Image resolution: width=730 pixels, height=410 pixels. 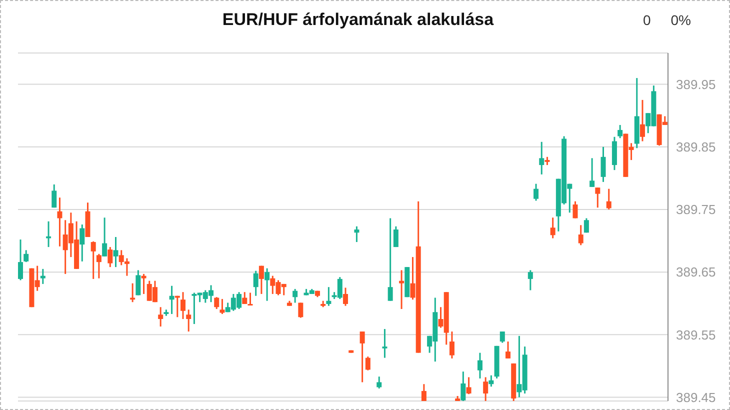 What do you see at coordinates (680, 20) in the screenshot?
I see `text: 0%` at bounding box center [680, 20].